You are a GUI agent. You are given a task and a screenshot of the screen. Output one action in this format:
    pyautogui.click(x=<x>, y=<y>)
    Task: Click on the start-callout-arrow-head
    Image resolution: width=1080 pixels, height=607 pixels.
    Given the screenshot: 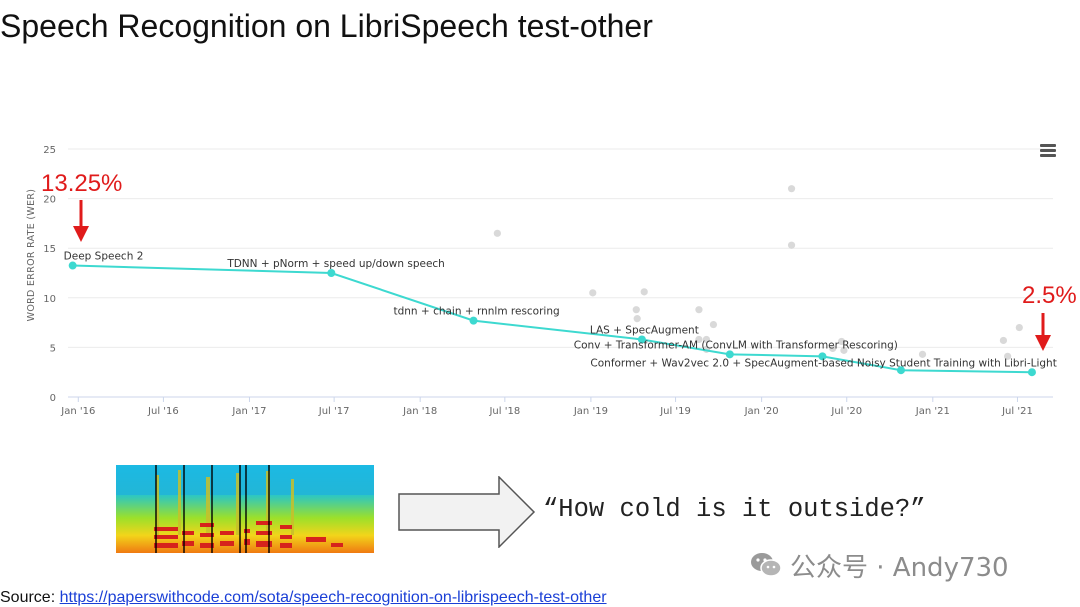 What is the action you would take?
    pyautogui.click(x=81, y=234)
    